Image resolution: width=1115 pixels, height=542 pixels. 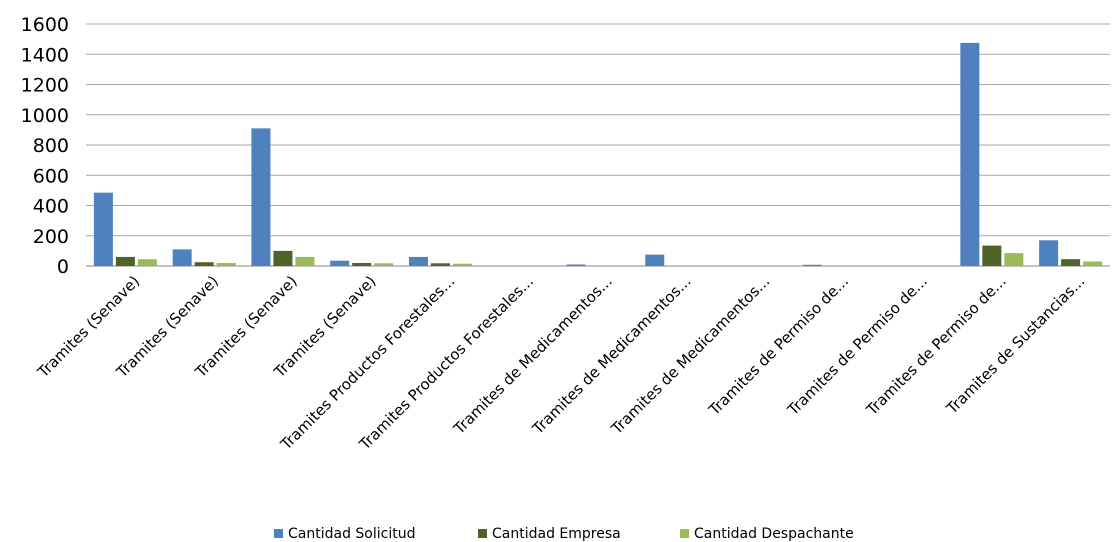 I want to click on y-tick-label: 200, so click(x=51, y=237).